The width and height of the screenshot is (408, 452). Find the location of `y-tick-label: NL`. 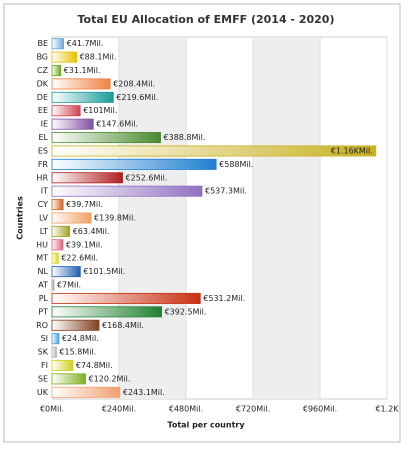

y-tick-label: NL is located at coordinates (43, 271).